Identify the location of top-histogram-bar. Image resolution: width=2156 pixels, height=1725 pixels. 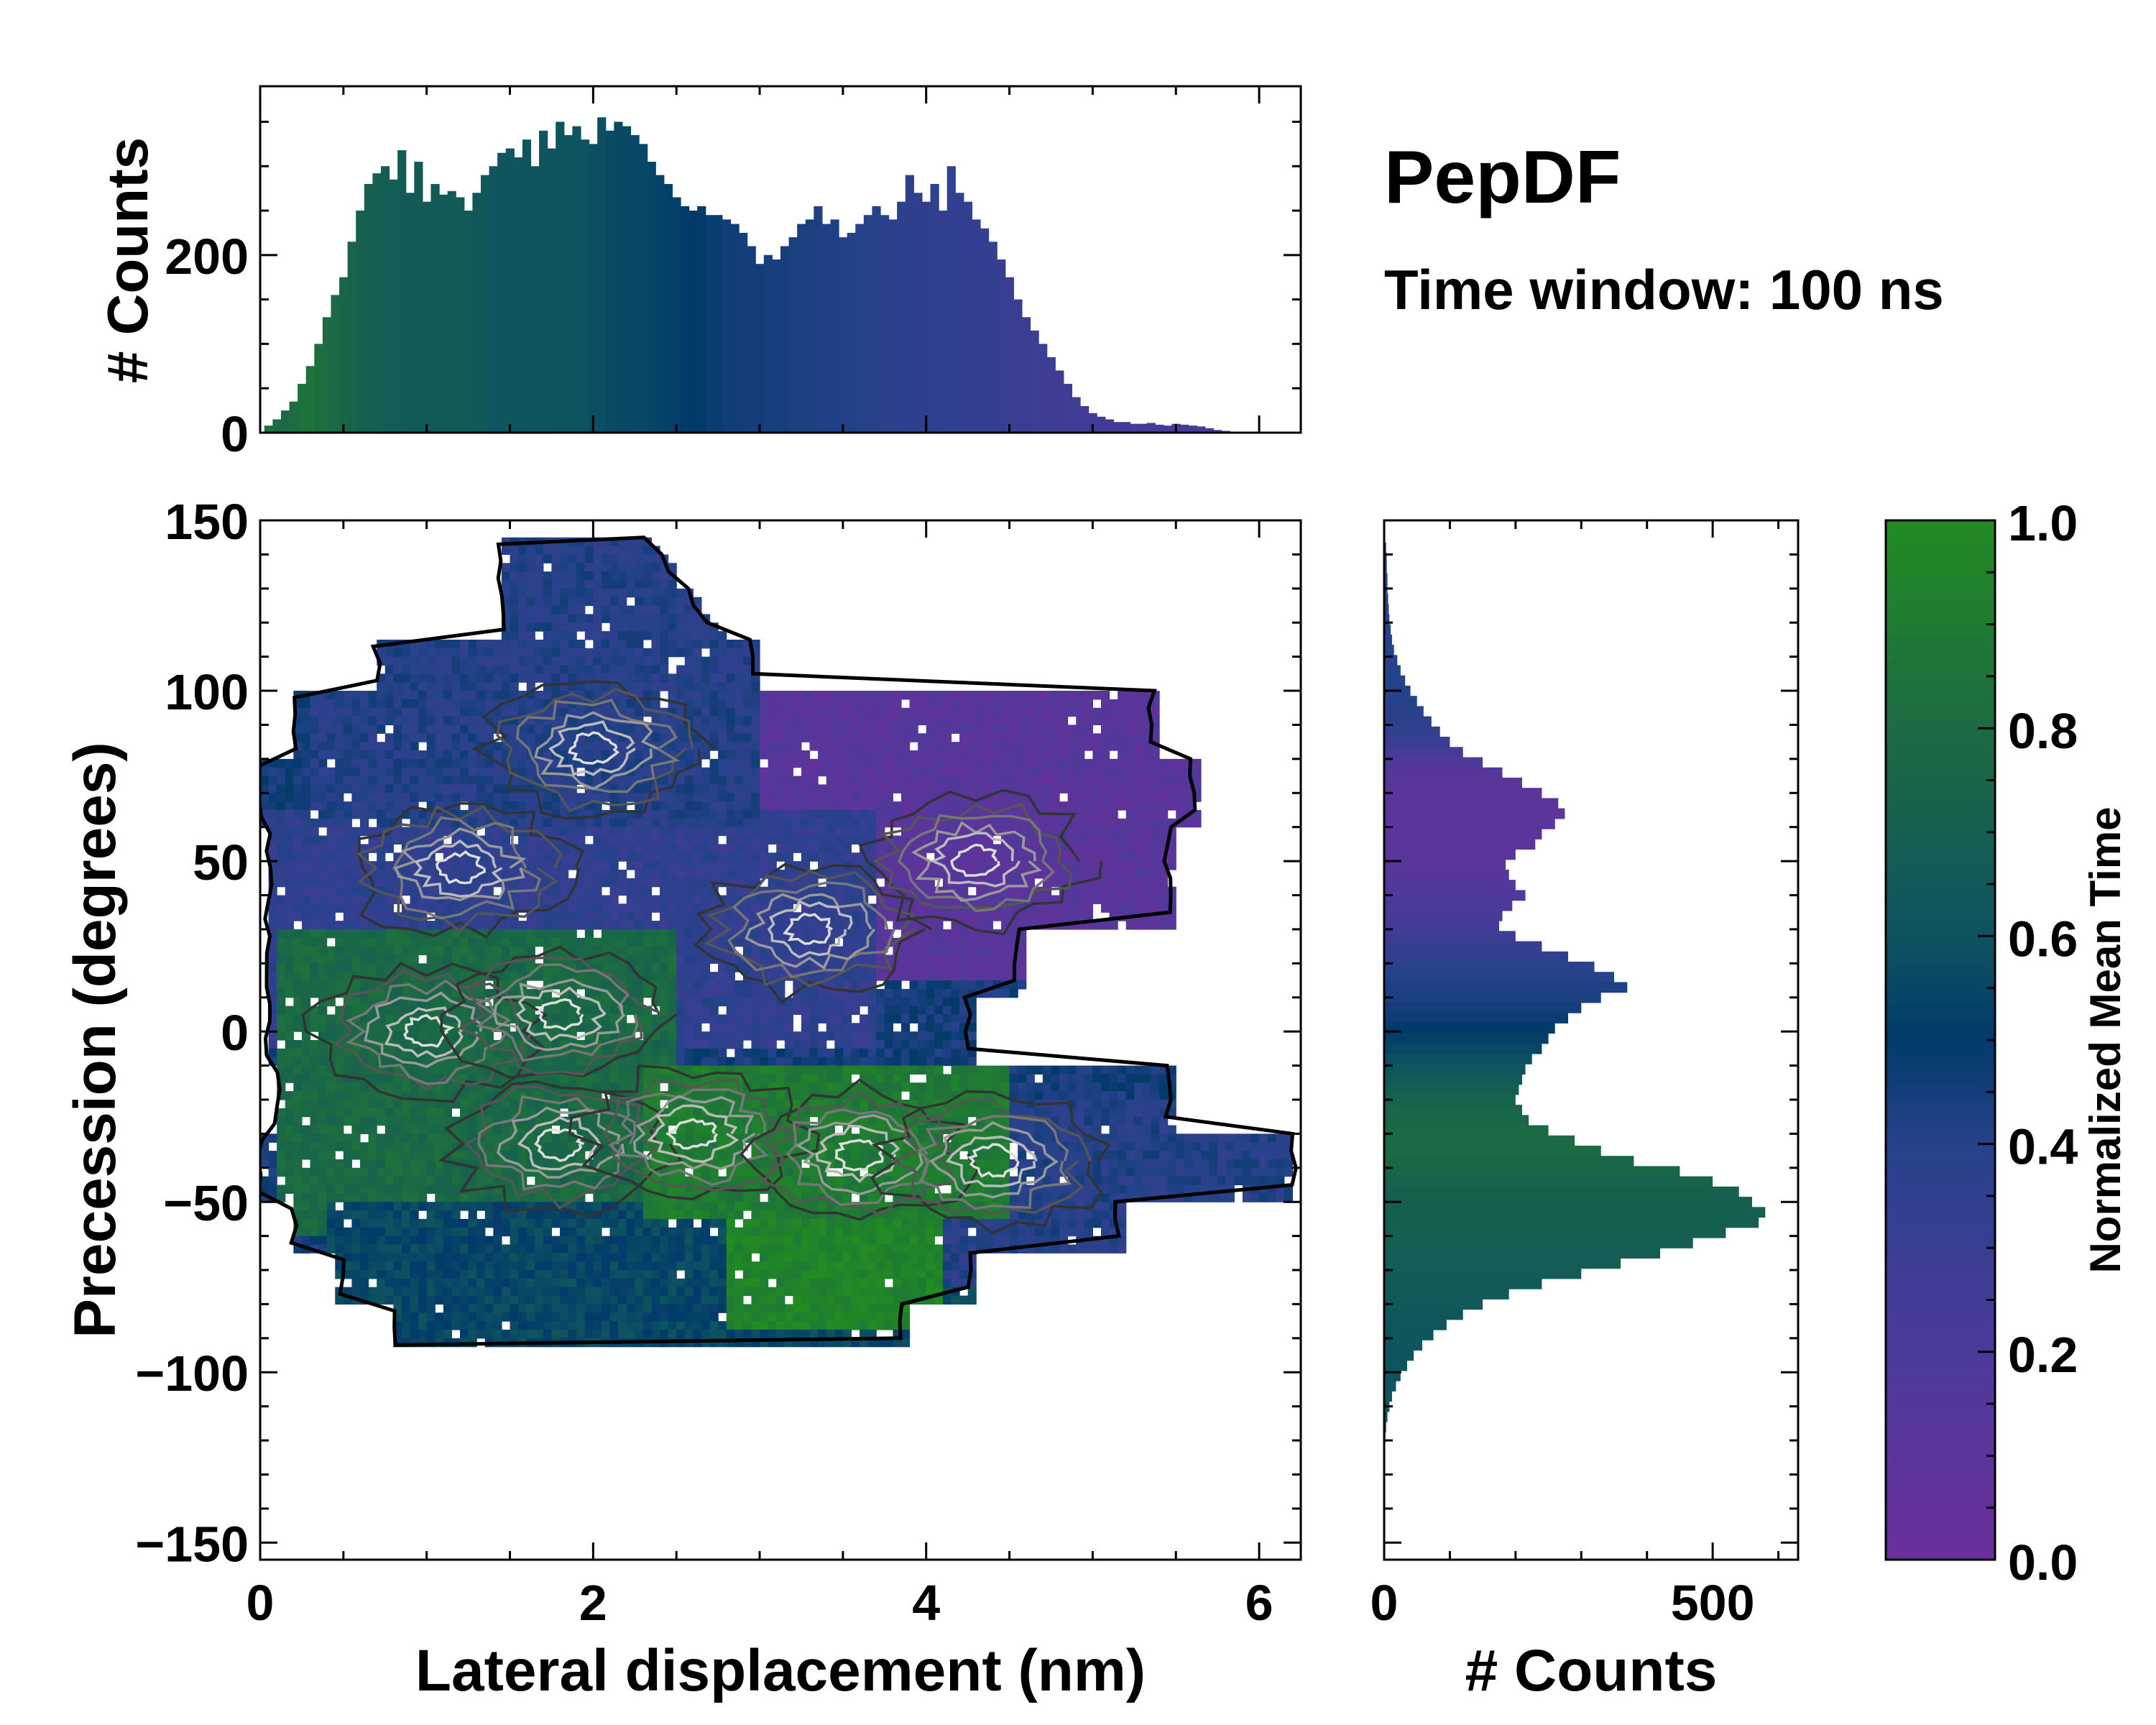
(576, 279).